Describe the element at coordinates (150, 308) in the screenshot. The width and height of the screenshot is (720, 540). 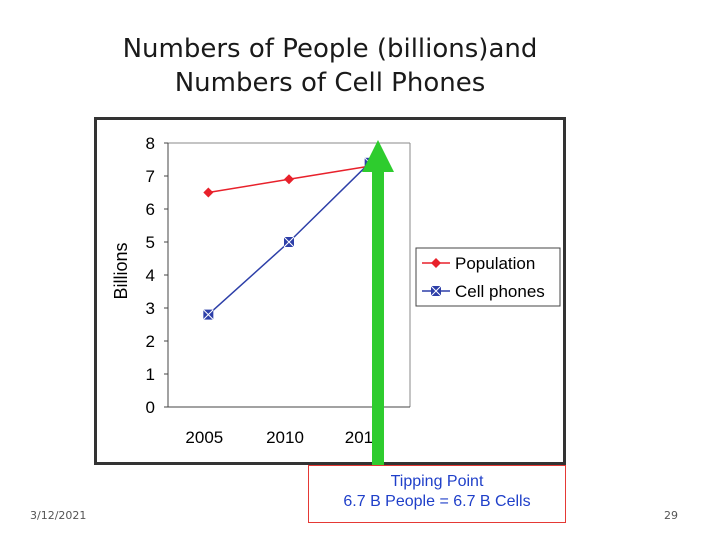
I see `y-tick-label: 3` at that location.